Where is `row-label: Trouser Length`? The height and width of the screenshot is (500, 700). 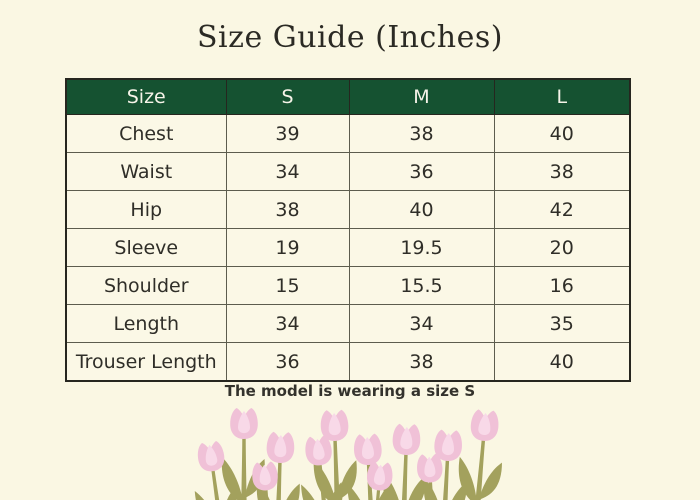 row-label: Trouser Length is located at coordinates (146, 362).